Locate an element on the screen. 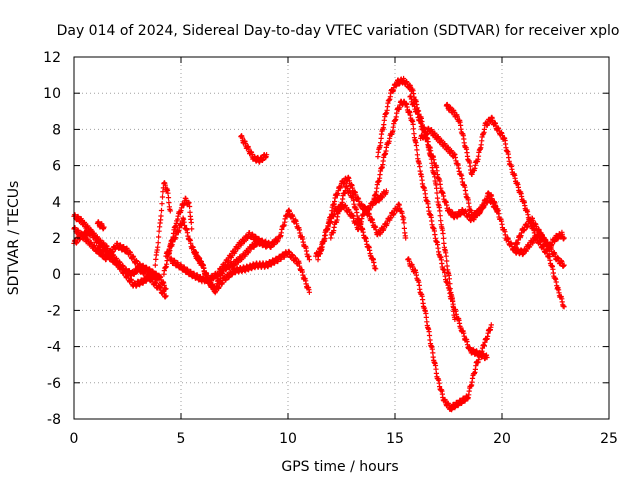  x-tick-labels: 0 5 10 15 20 25 is located at coordinates (344, 439).